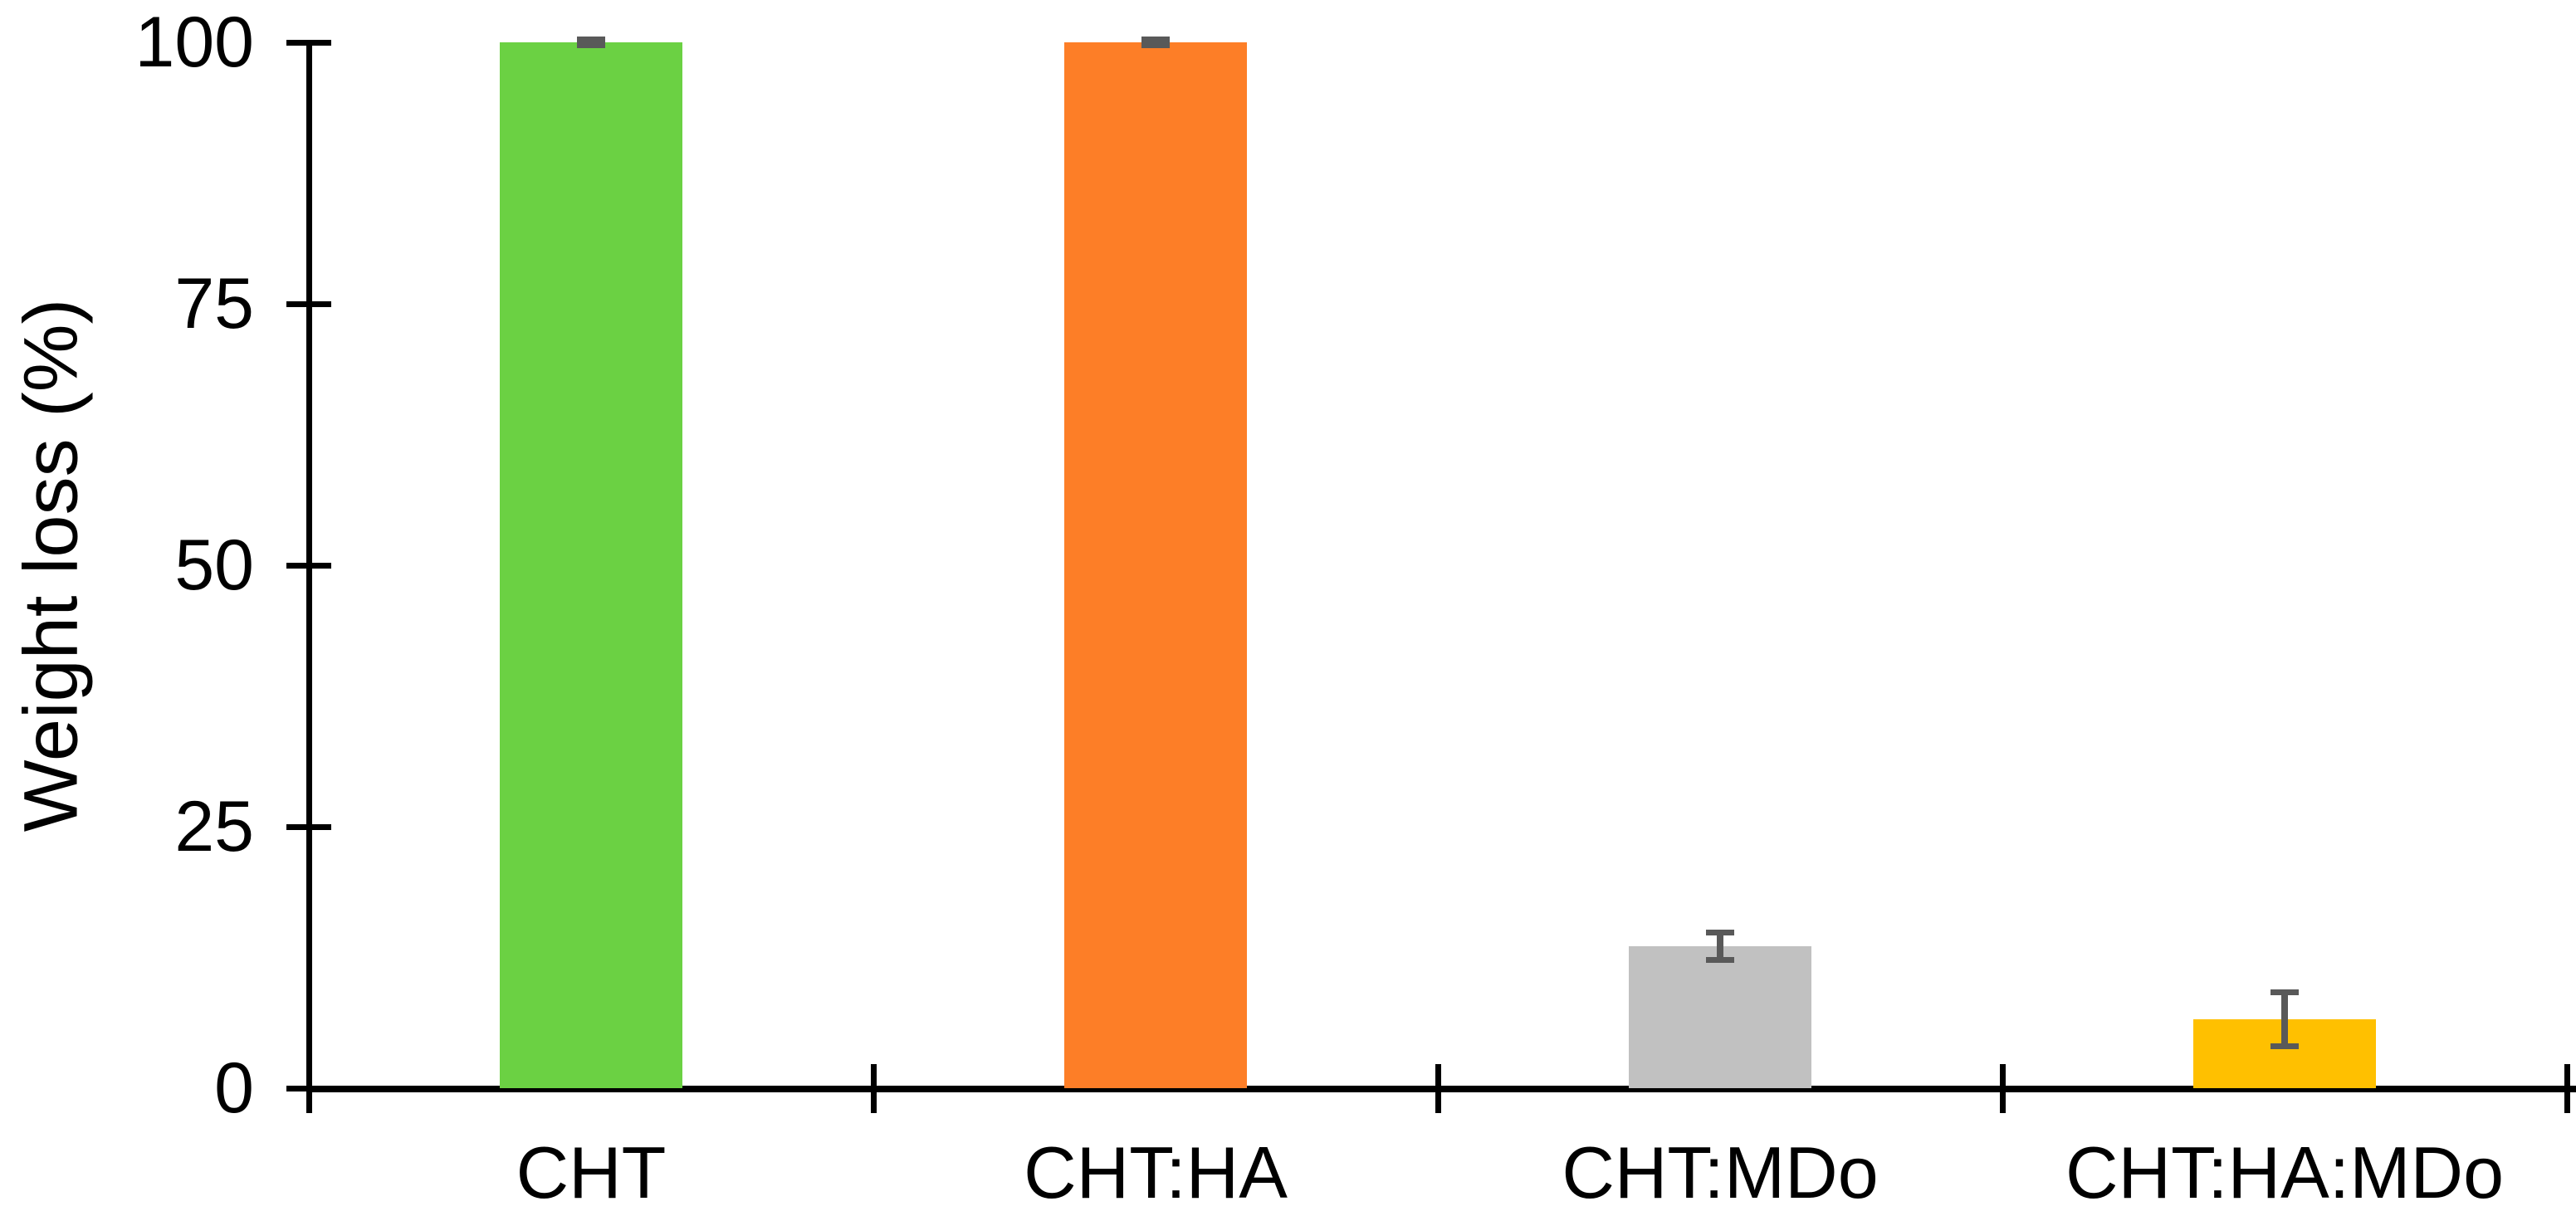  What do you see at coordinates (2285, 1172) in the screenshot?
I see `x-category-label: CHT:HA:MDo` at bounding box center [2285, 1172].